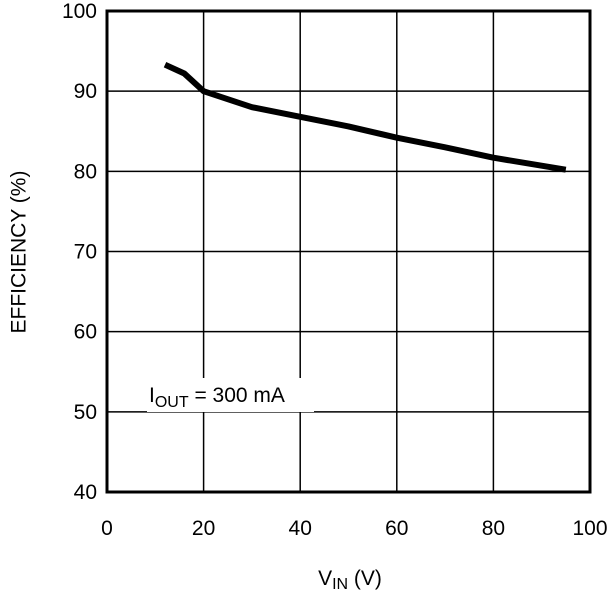 Image resolution: width=610 pixels, height=590 pixels. What do you see at coordinates (365, 578) in the screenshot?
I see `x-axis-label-suffix: (V)` at bounding box center [365, 578].